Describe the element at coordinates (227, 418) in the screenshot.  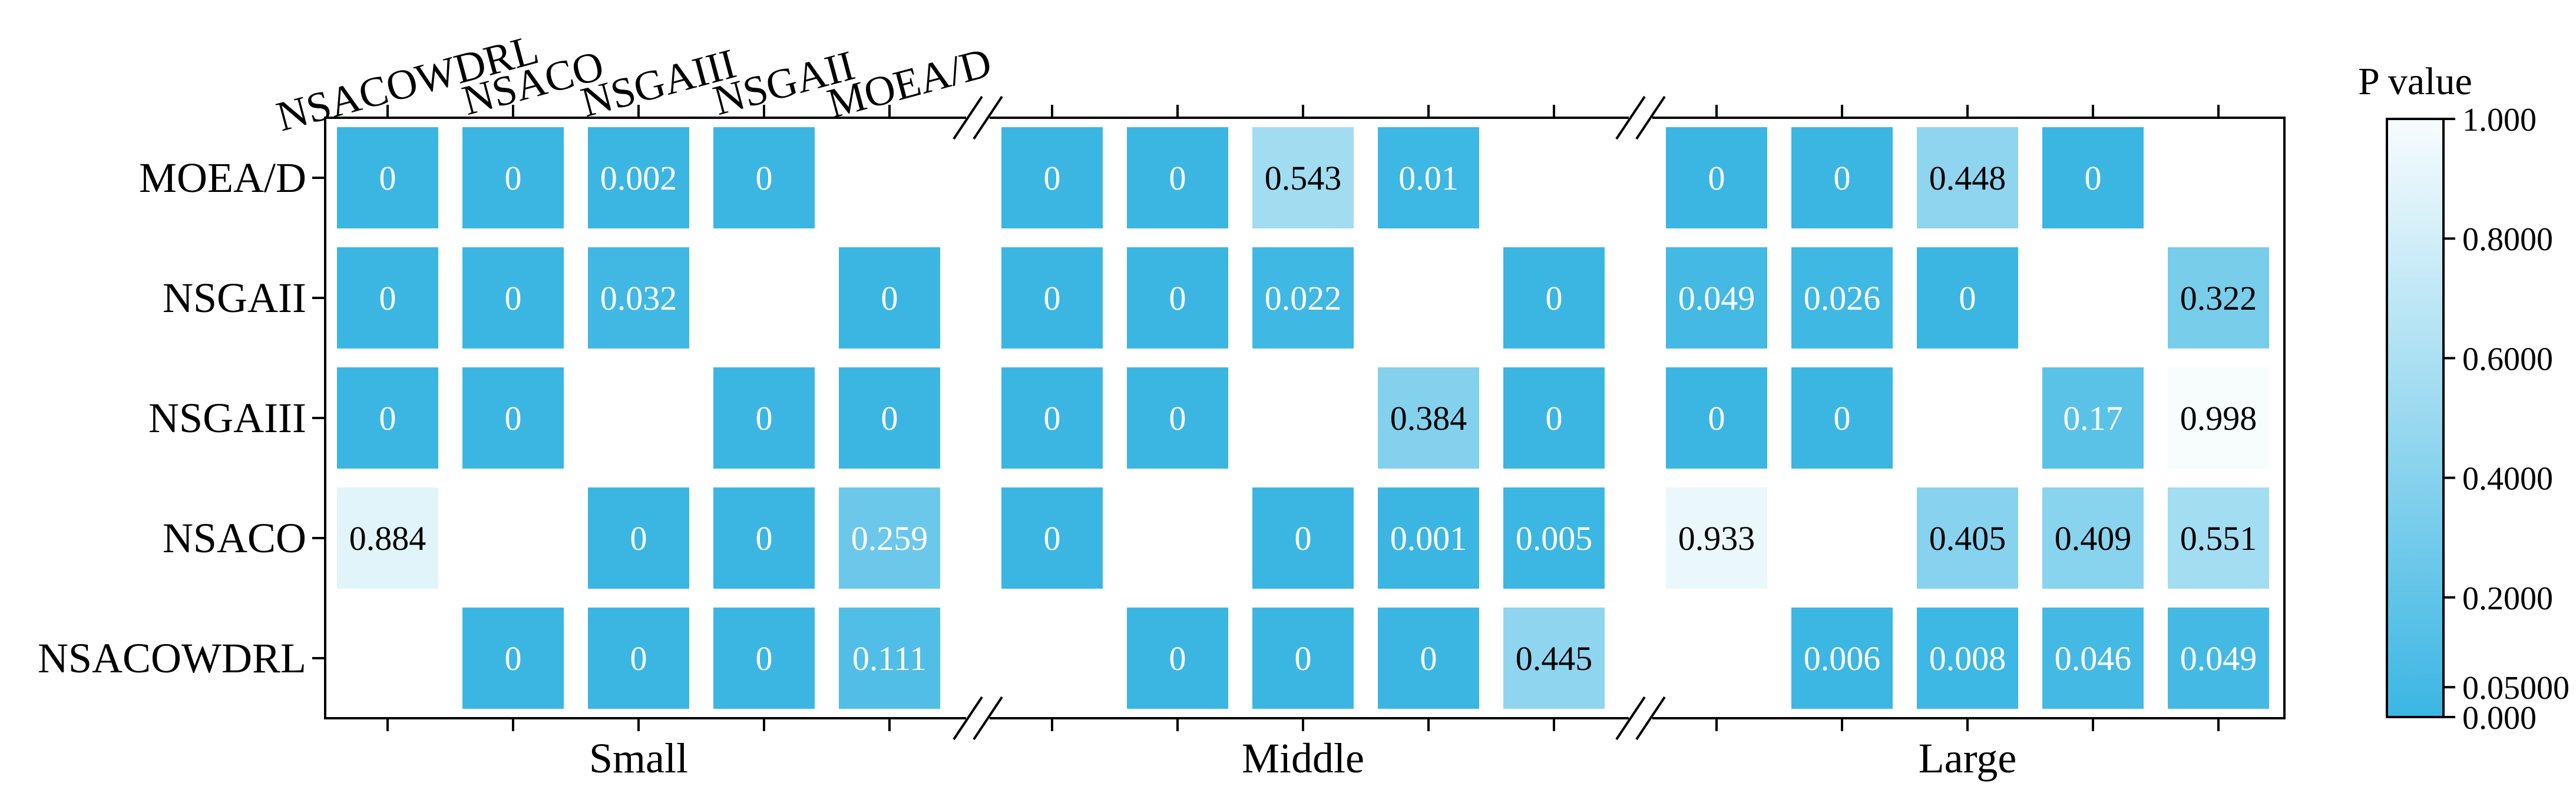
I see `row-label: NSGAIII` at that location.